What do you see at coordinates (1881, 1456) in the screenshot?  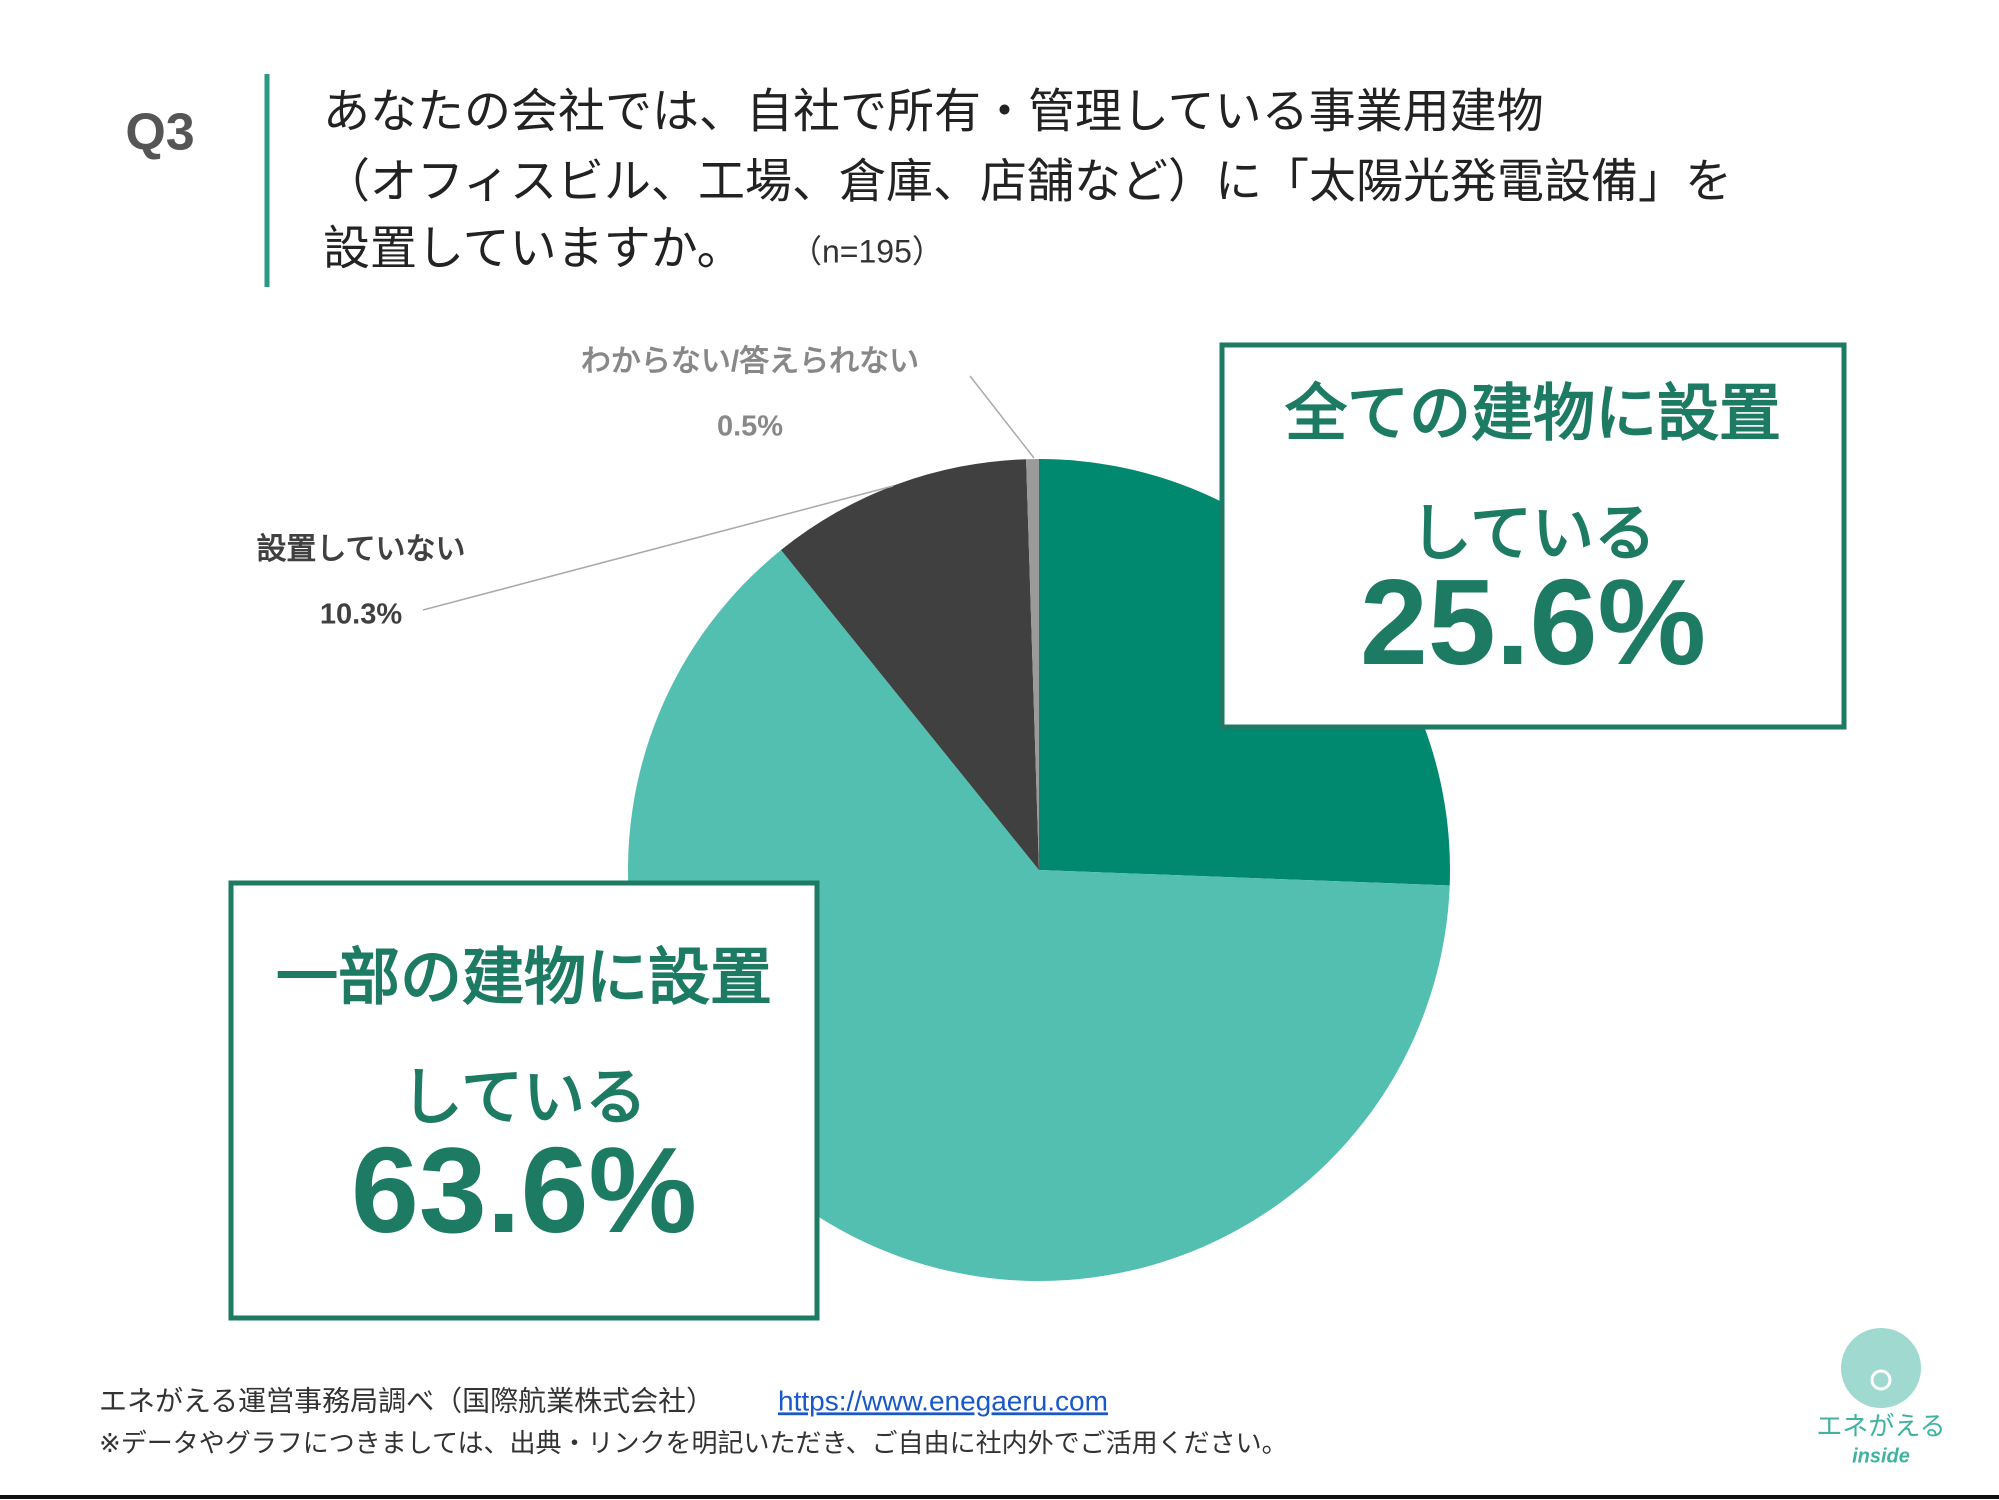 I see `logo-sub: inside` at bounding box center [1881, 1456].